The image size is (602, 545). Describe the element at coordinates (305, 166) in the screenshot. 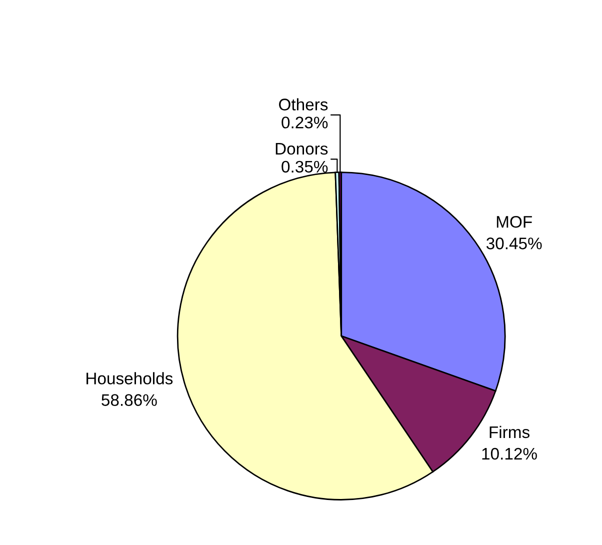

I see `data-label: 0.35%` at that location.